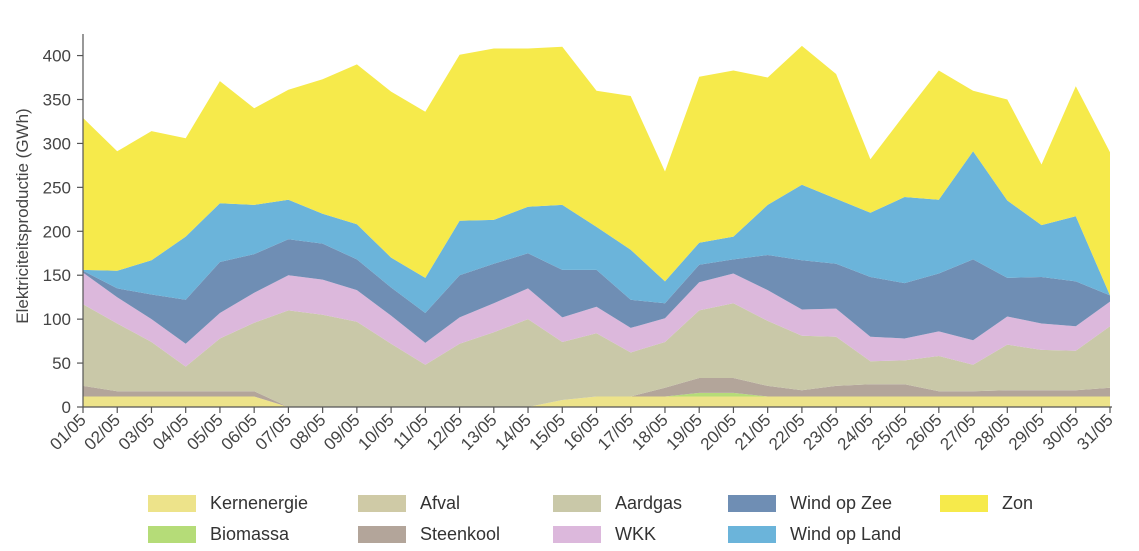  Describe the element at coordinates (308, 432) in the screenshot. I see `x-tick-label: 08/05` at that location.